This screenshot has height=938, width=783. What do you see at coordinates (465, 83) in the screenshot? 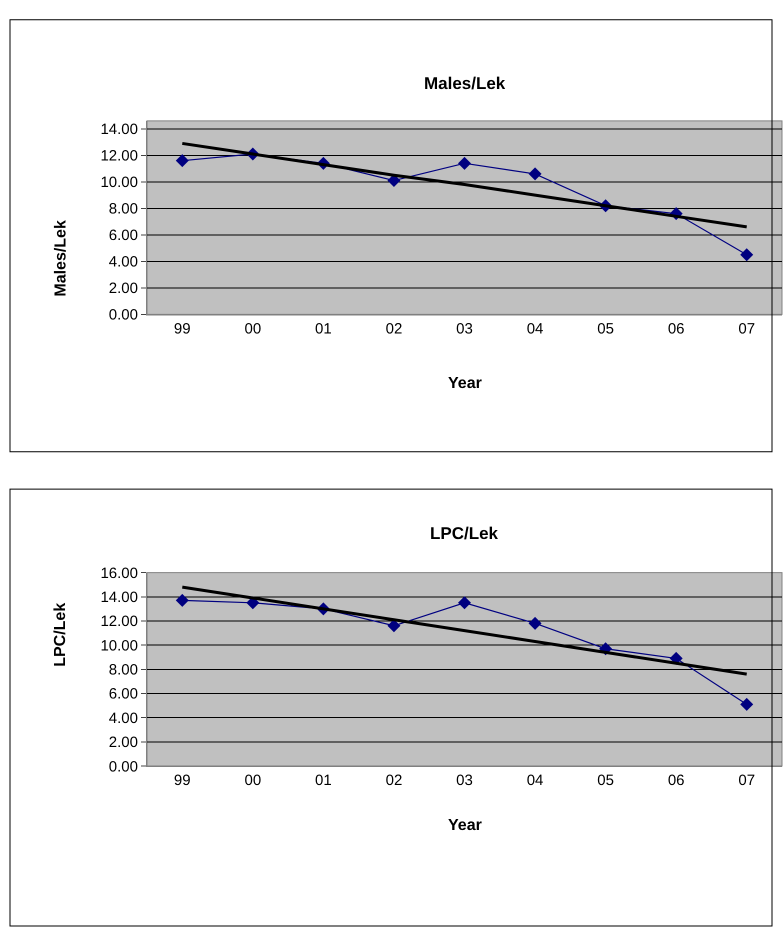
I see `chart-title: Males/Lek` at bounding box center [465, 83].